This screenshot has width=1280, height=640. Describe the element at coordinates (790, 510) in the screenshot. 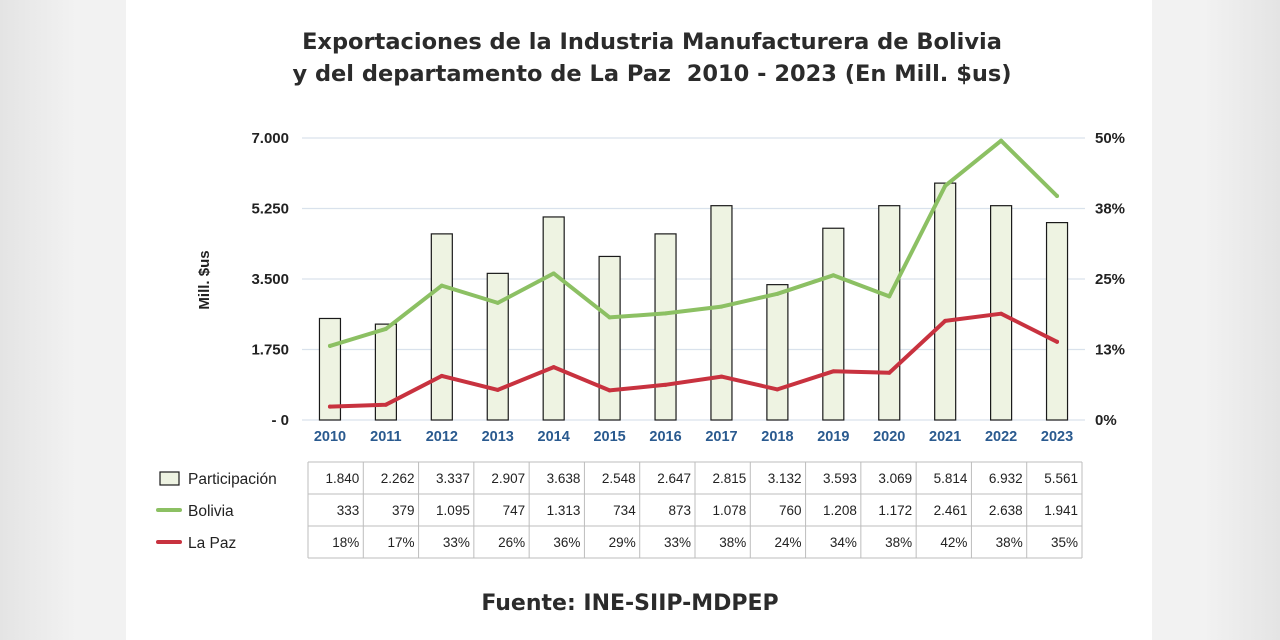

I see `table-cell: 760` at that location.